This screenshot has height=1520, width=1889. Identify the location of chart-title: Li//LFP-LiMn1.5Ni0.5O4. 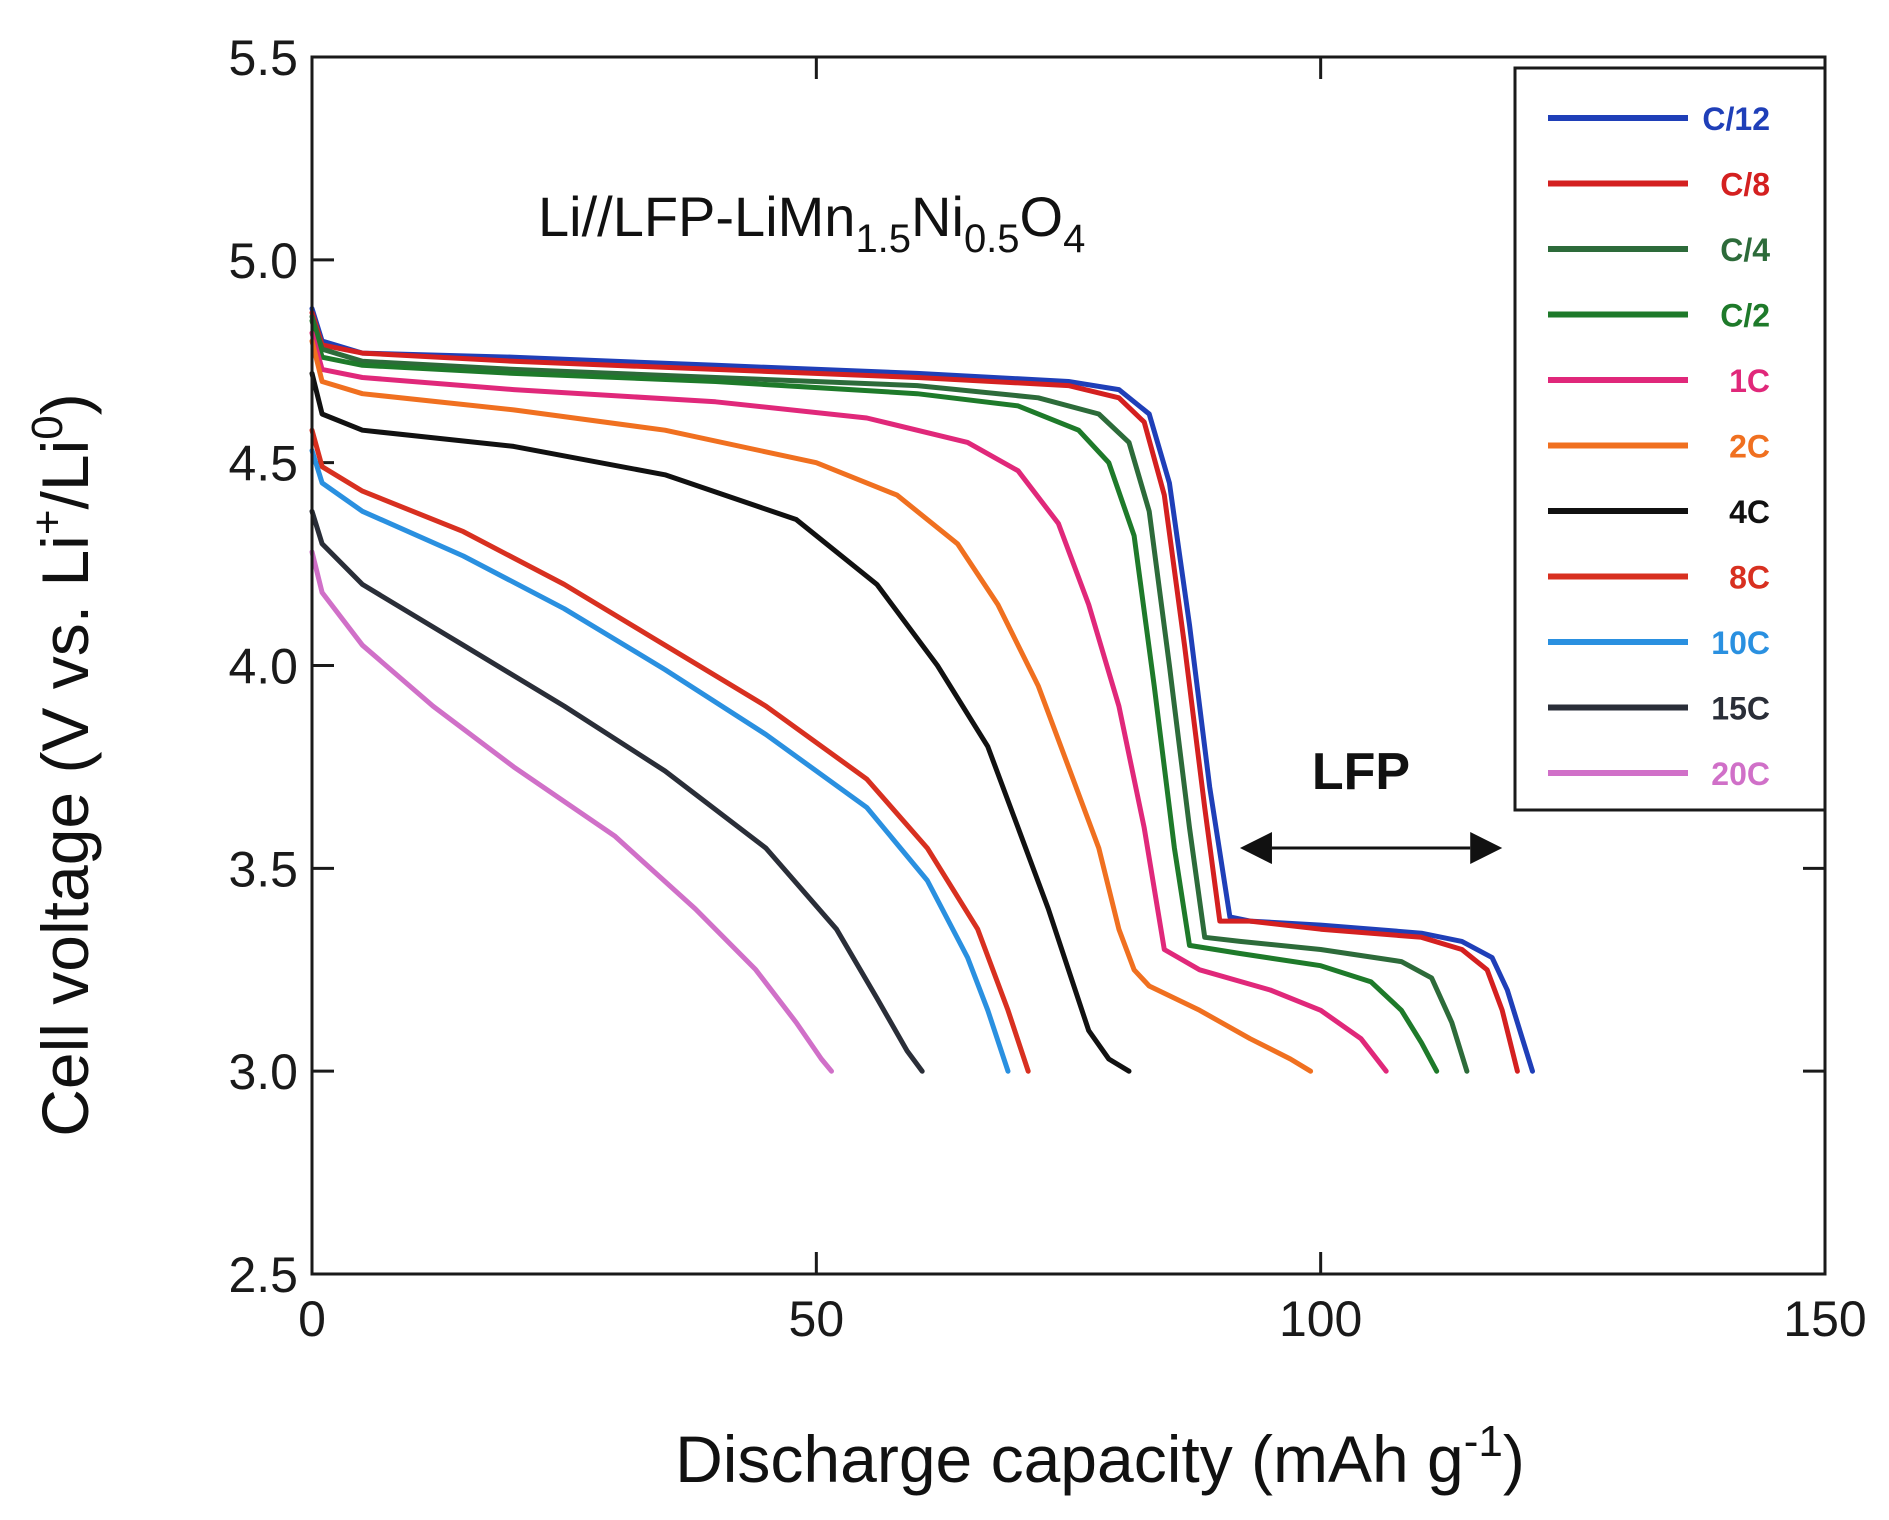
(811, 223).